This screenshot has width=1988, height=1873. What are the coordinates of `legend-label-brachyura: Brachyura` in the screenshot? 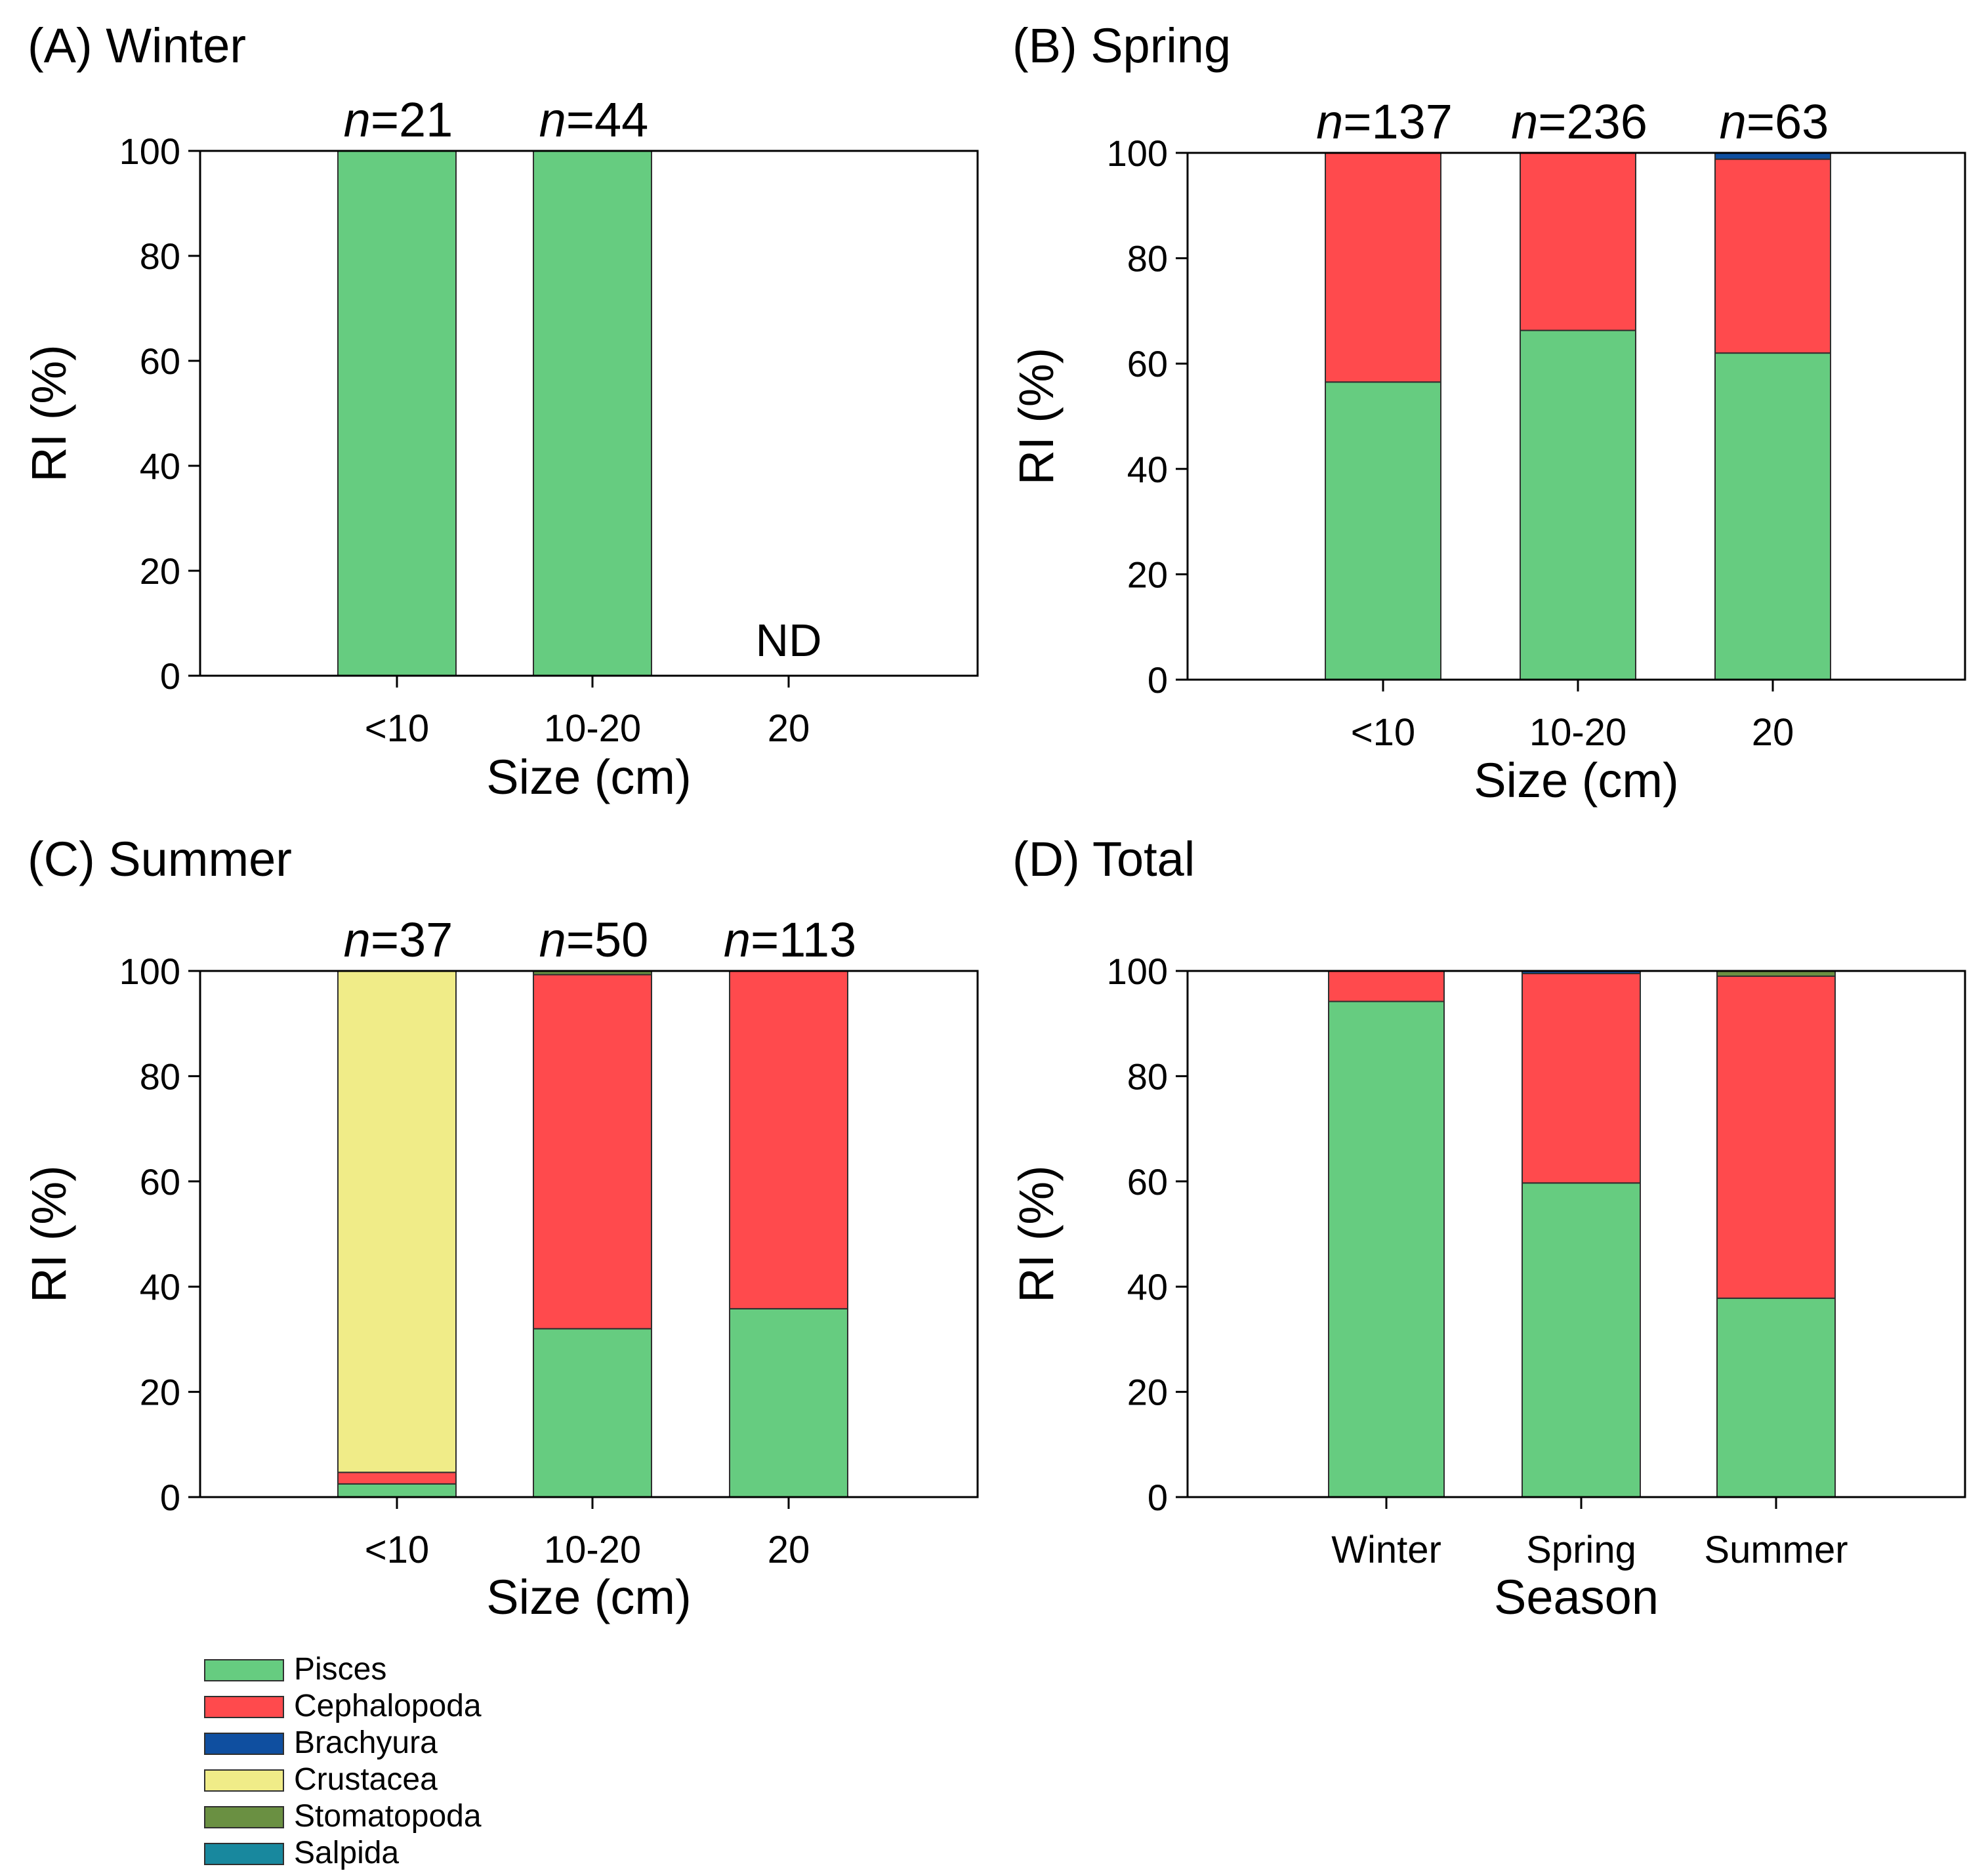 It's located at (366, 1742).